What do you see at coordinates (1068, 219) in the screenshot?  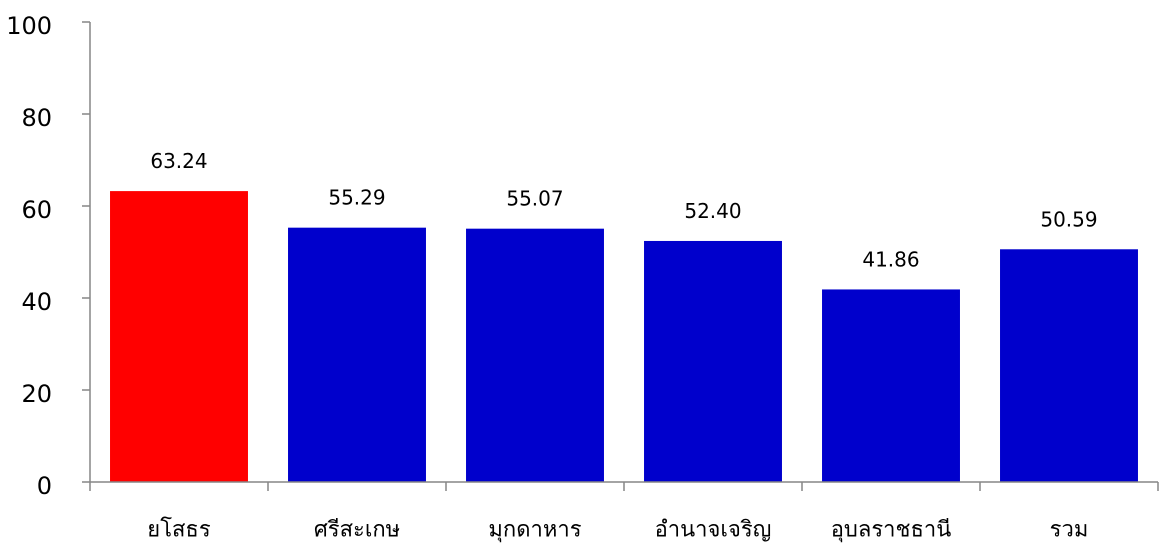 I see `data-label-6: 50.59` at bounding box center [1068, 219].